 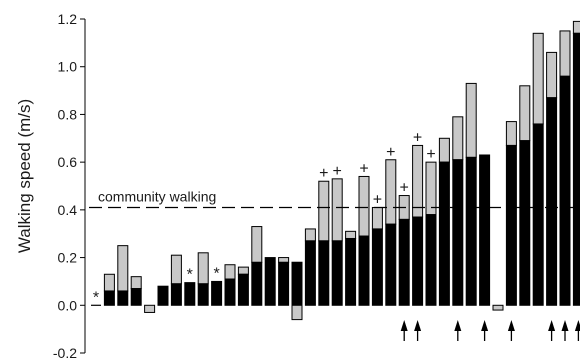 I want to click on y-axis-title: Walking speed (m/s), so click(x=24, y=176).